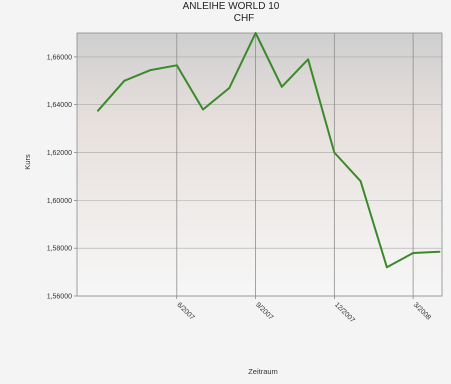 This screenshot has height=384, width=451. I want to click on y-tick-label: 1,58000, so click(59, 249).